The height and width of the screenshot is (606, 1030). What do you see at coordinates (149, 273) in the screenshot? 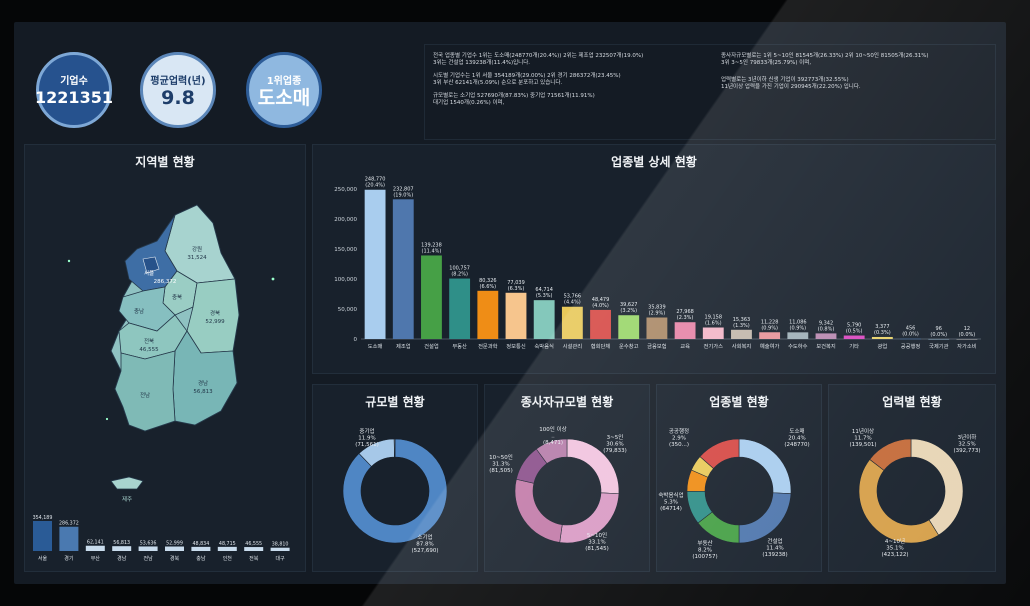
I see `map-label-seoul: 서울` at bounding box center [149, 273].